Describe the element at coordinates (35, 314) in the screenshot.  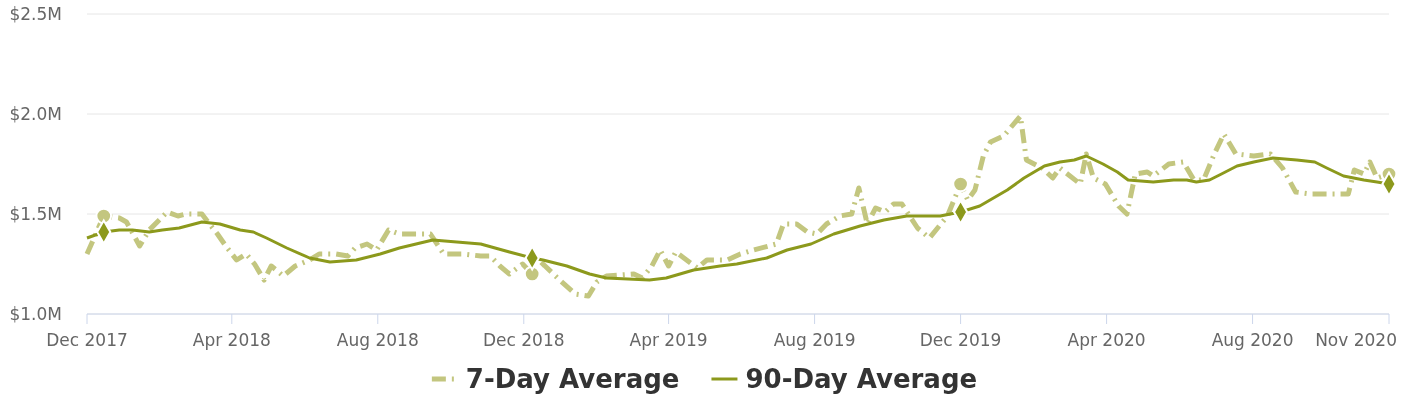
I see `y-tick-label: $1.0M` at that location.